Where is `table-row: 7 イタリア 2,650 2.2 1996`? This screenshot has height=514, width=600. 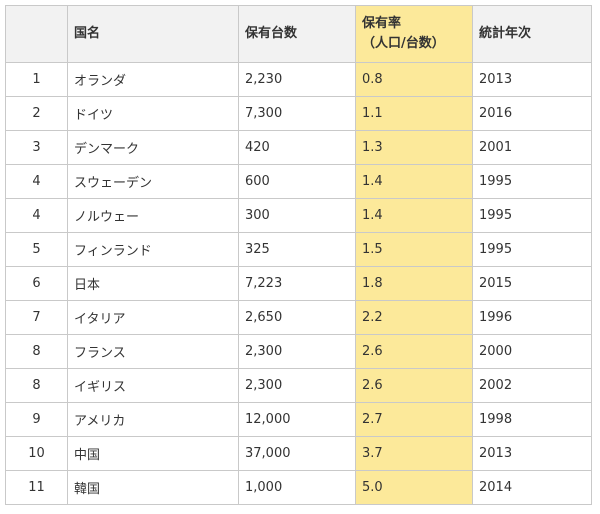 table-row: 7 イタリア 2,650 2.2 1996 is located at coordinates (298, 317).